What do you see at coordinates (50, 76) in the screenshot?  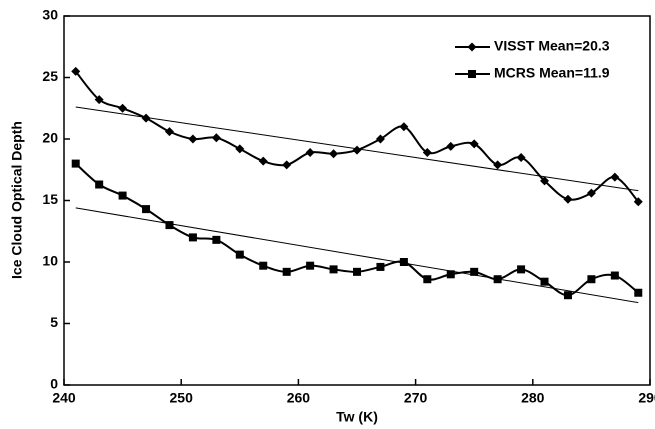 I see `y-tick-label: 25` at bounding box center [50, 76].